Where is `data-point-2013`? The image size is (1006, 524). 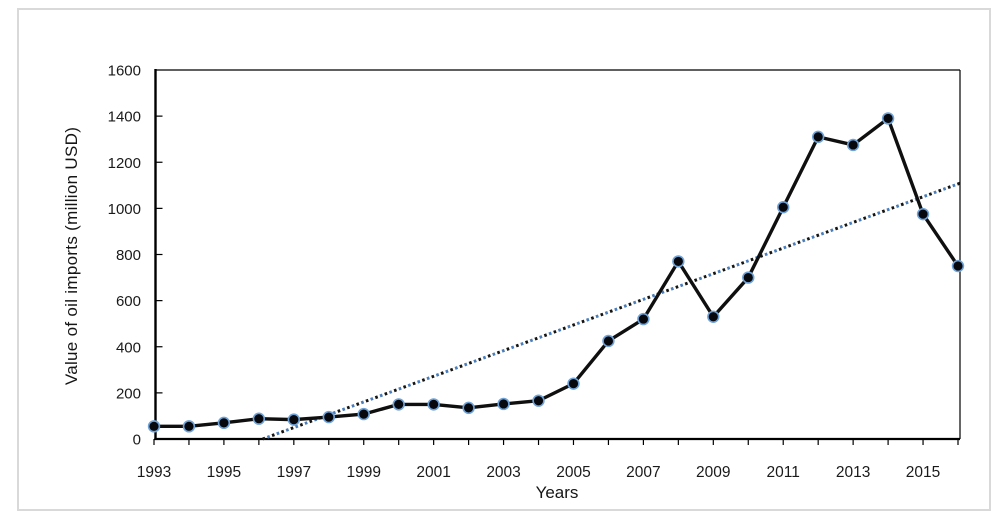 data-point-2013 is located at coordinates (853, 145).